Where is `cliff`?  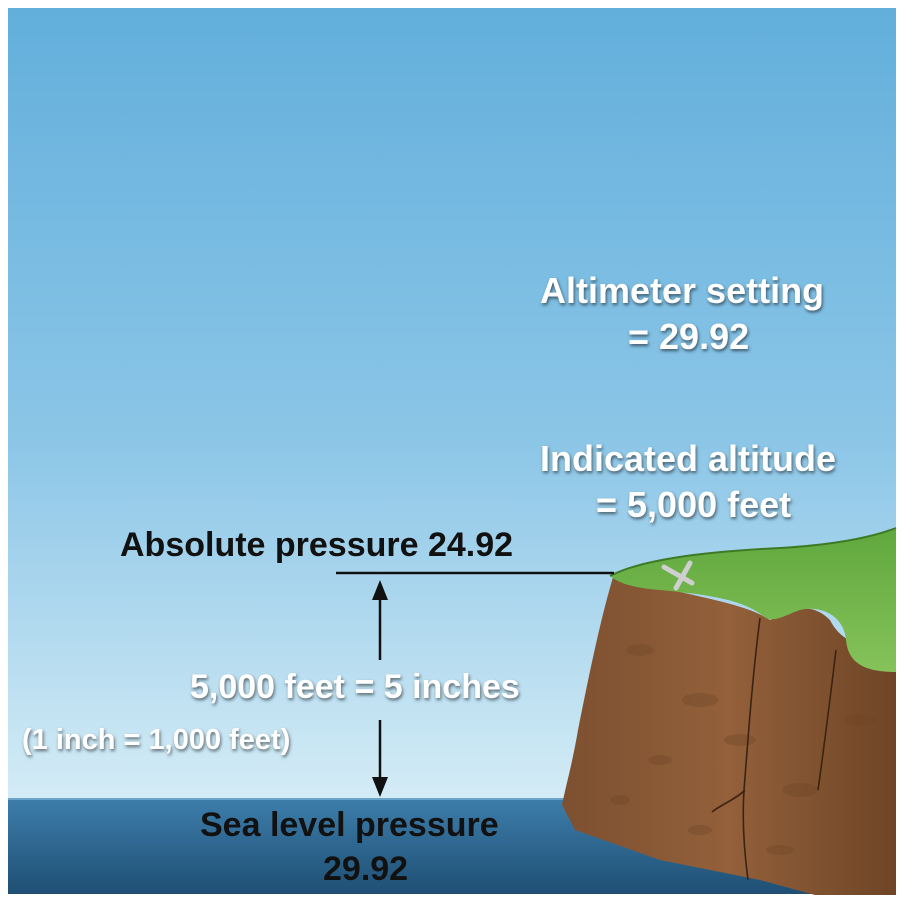
cliff is located at coordinates (729, 734).